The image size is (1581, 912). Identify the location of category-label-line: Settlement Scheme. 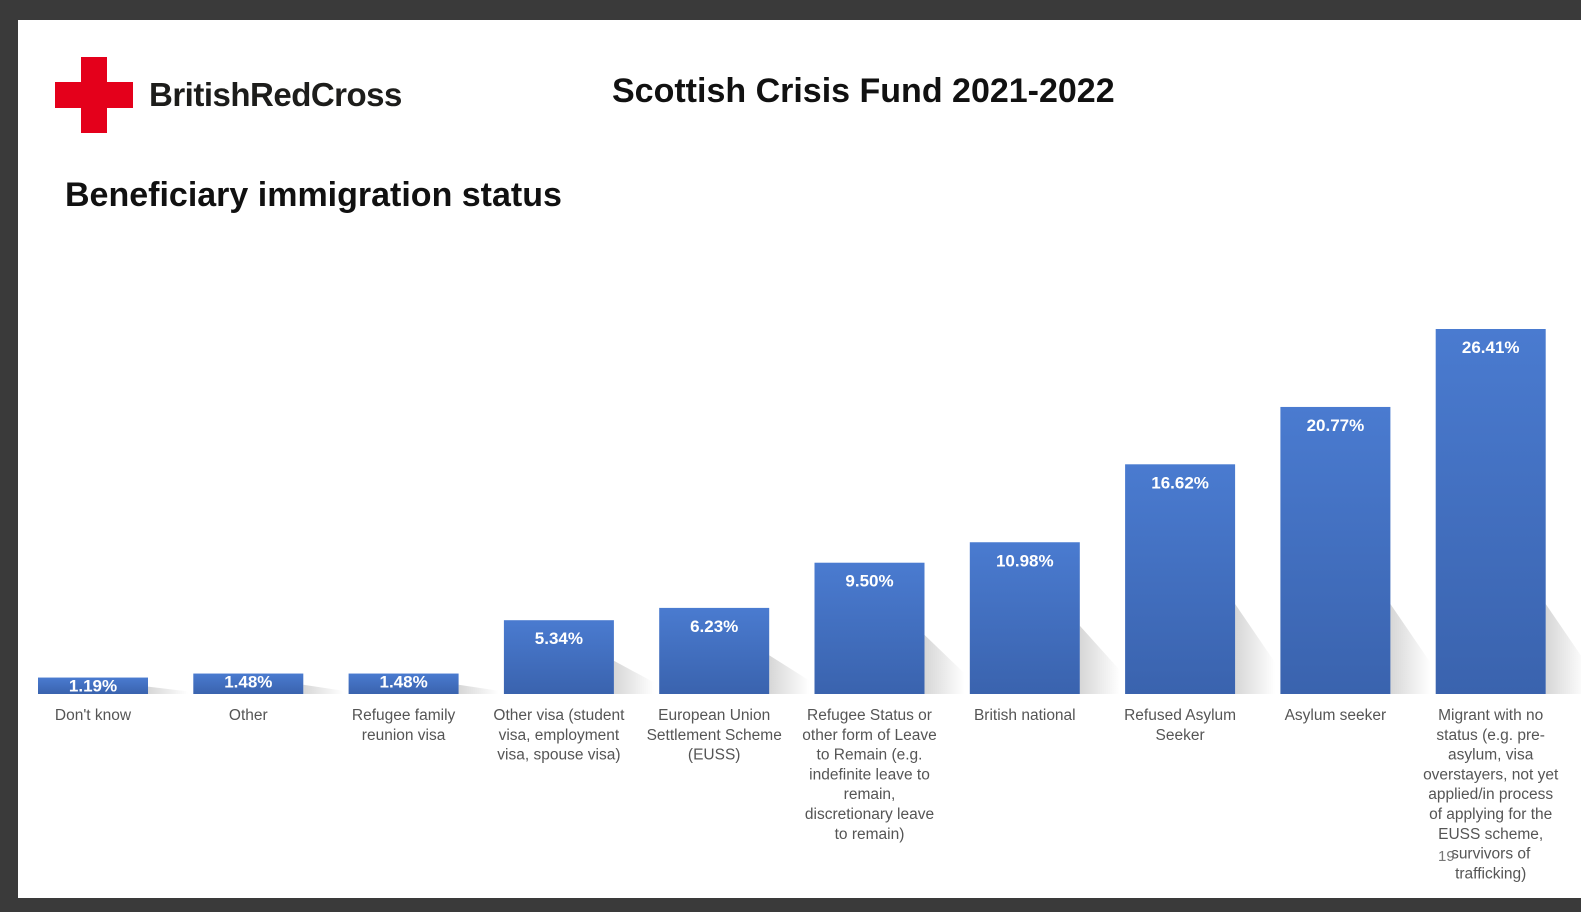
(714, 735).